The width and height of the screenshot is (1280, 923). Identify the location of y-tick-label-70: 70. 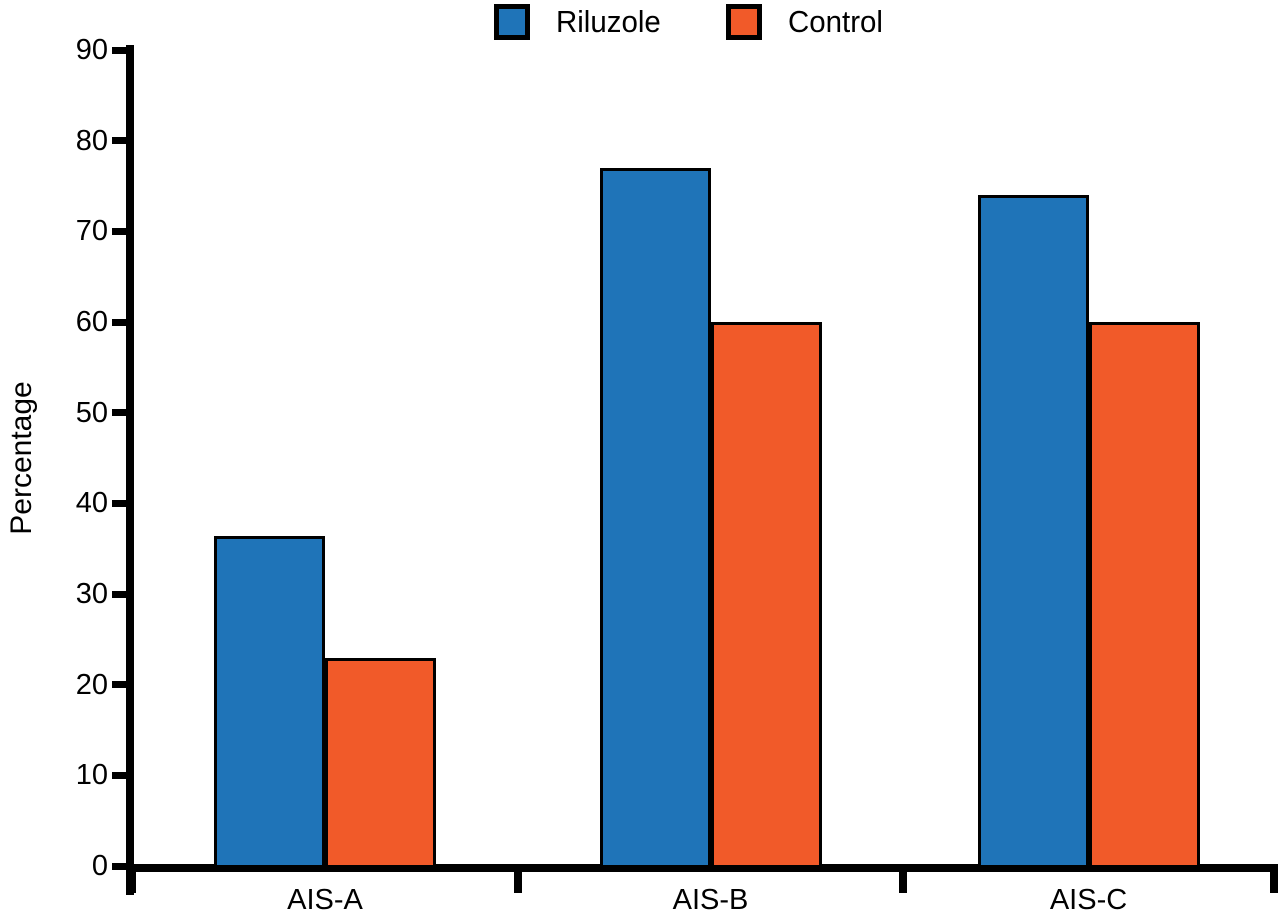
(91, 231).